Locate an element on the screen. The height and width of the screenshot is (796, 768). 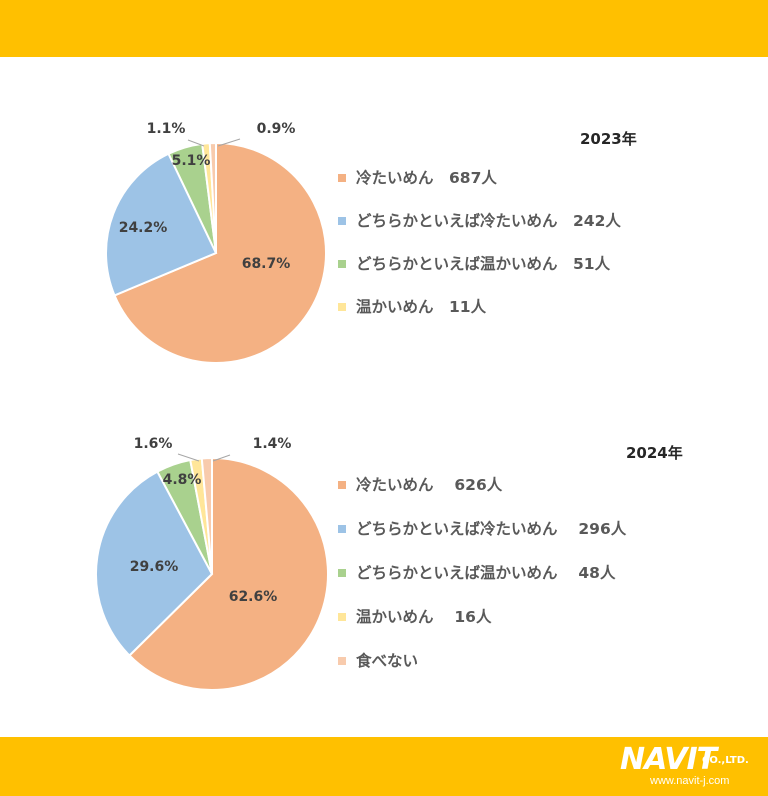
legend-entry: どちらかといえば温かいめん 51人 is located at coordinates (483, 264).